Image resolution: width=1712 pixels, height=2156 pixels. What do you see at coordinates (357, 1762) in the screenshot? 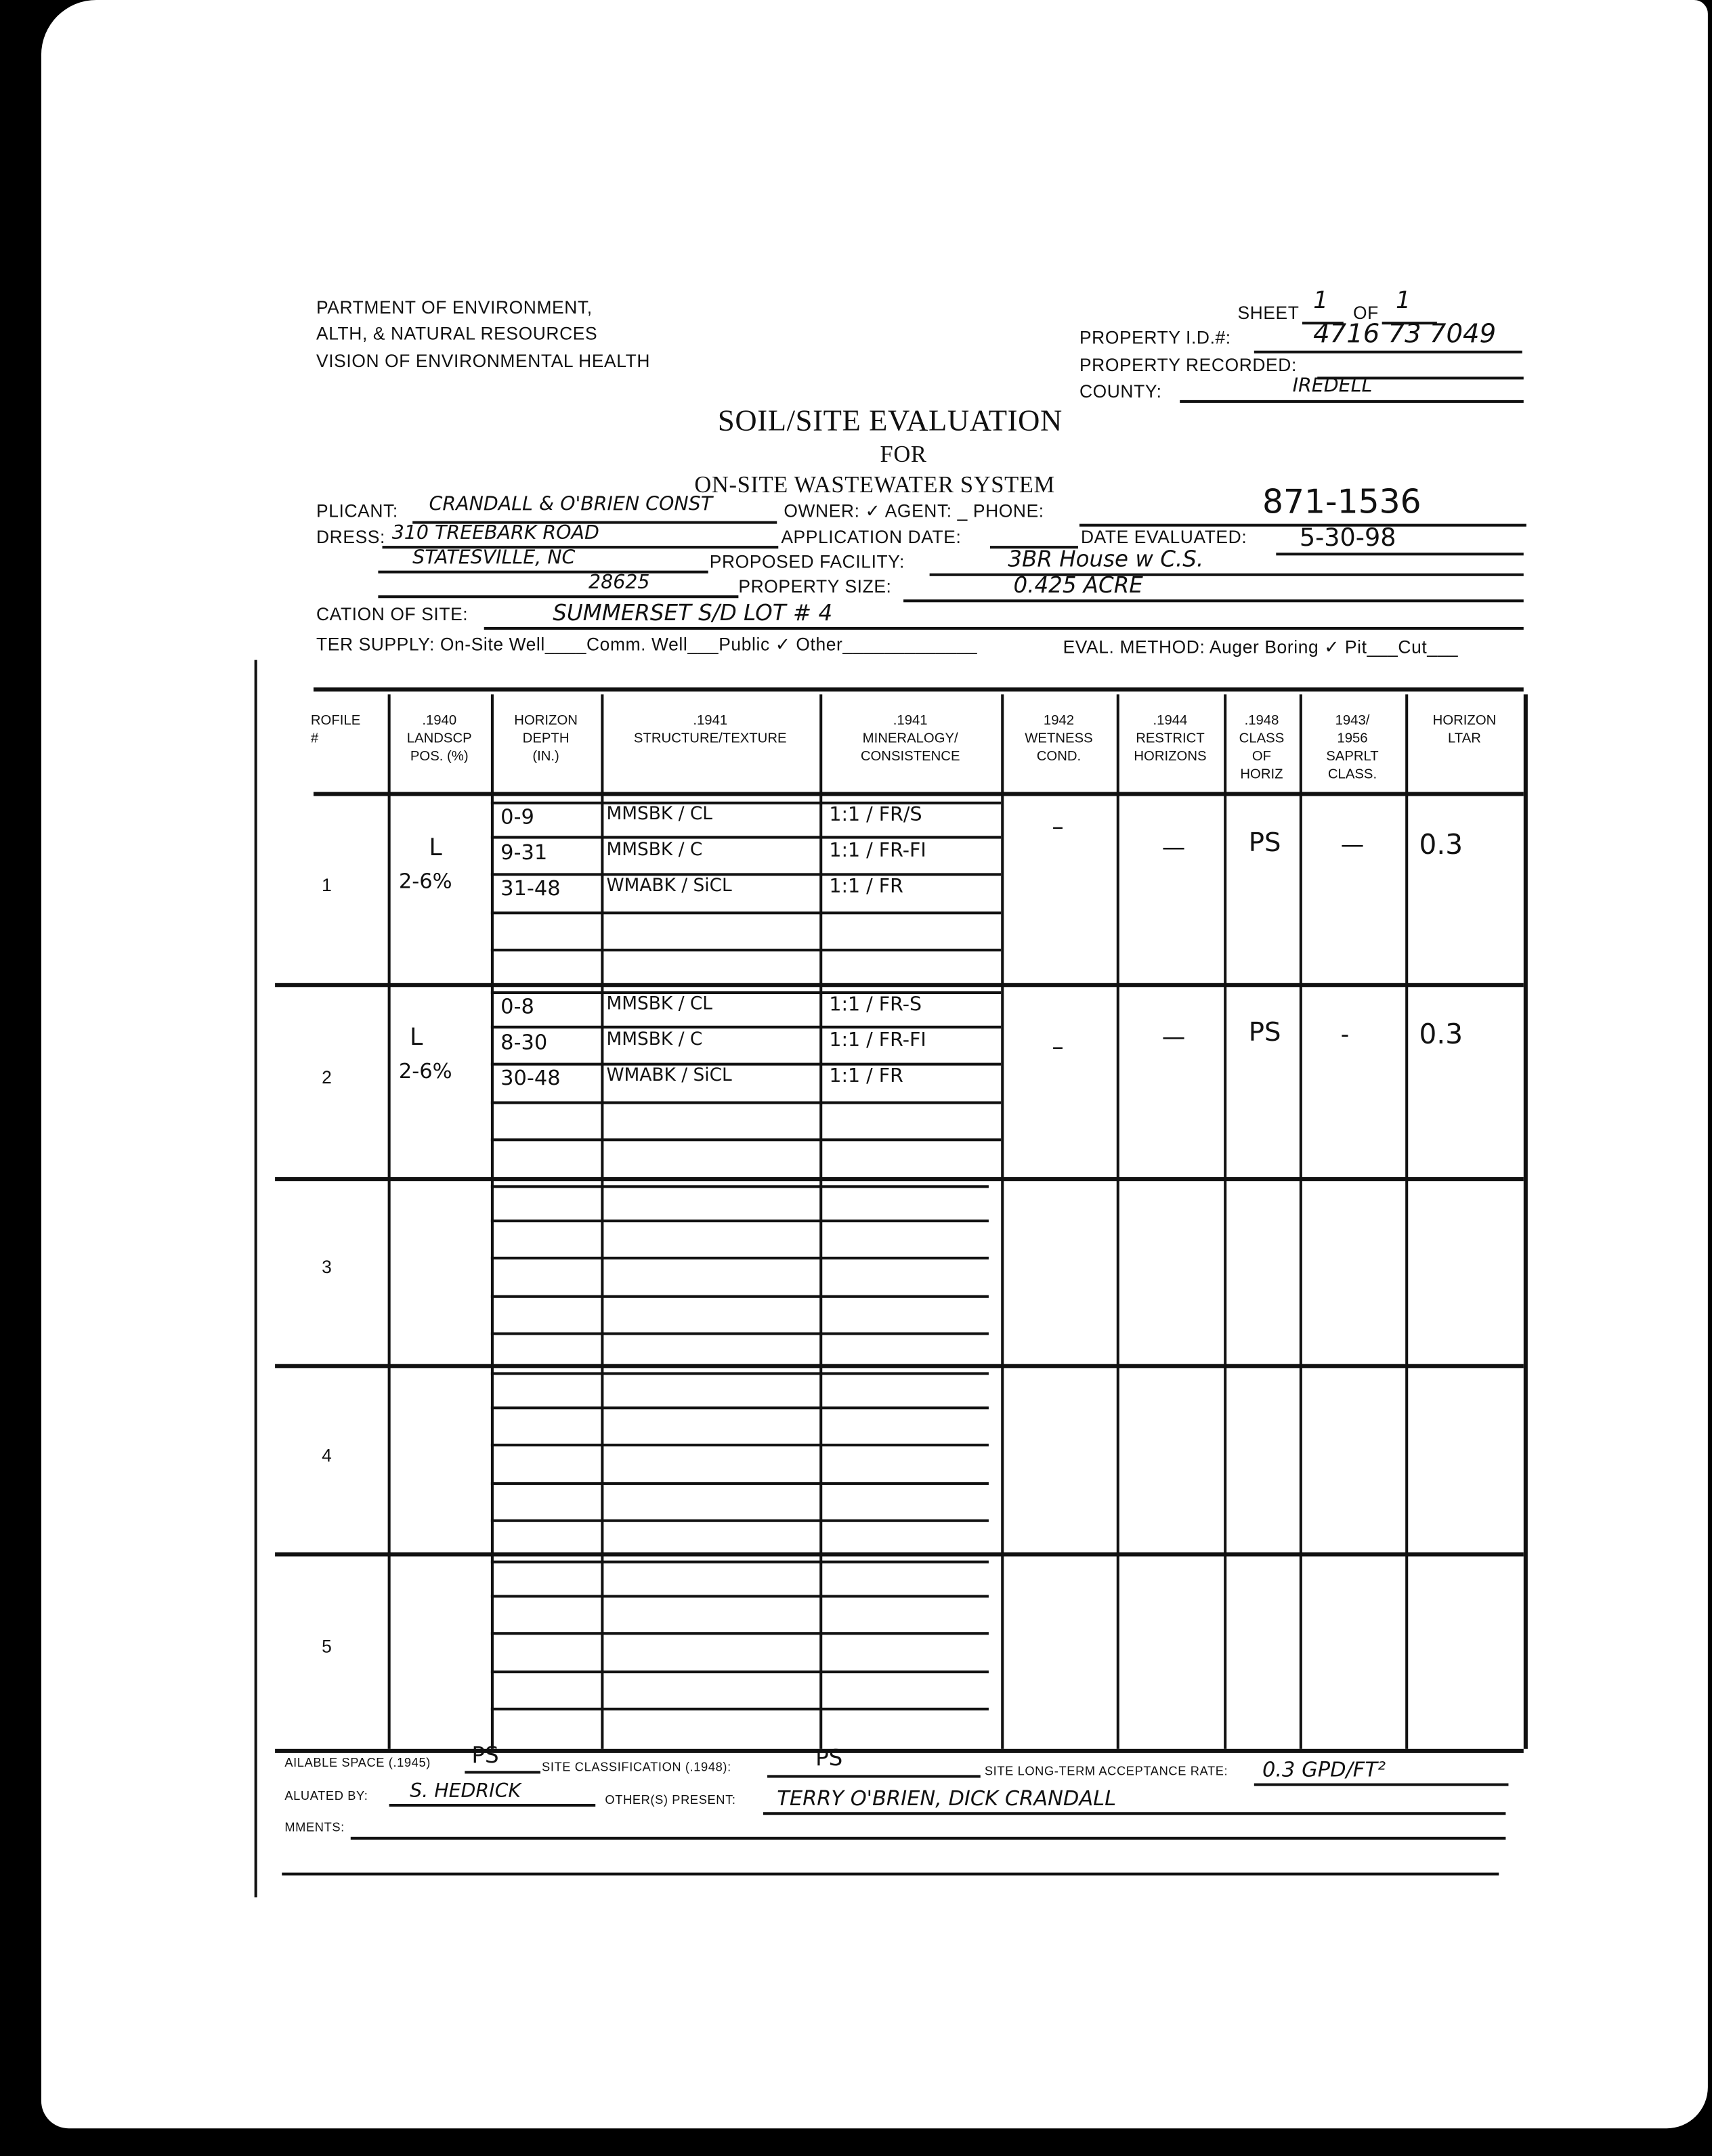
I see `available-space-label: AILABLE SPACE (.1945)` at bounding box center [357, 1762].